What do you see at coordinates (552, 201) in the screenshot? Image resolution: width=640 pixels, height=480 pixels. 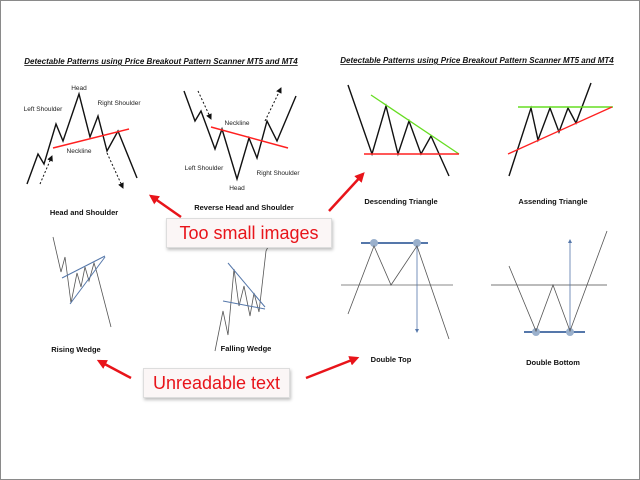 I see `pattern-label: Assending Triangle` at bounding box center [552, 201].